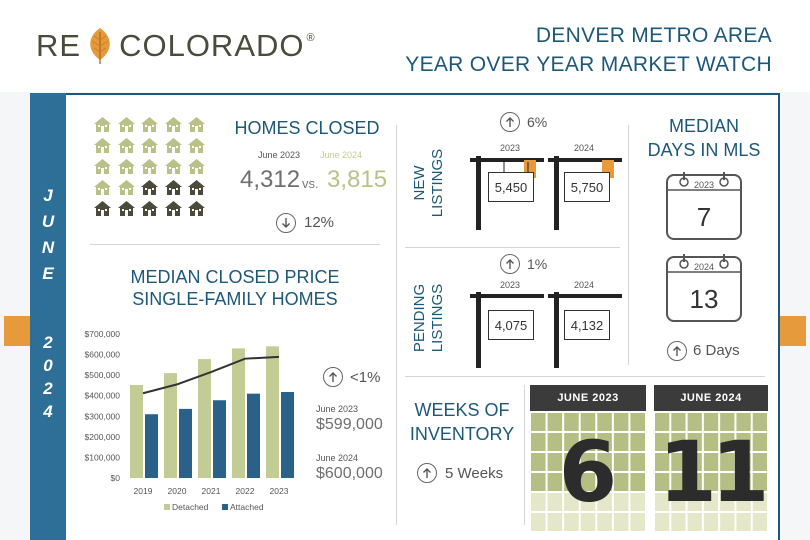  What do you see at coordinates (588, 64) in the screenshot?
I see `title-line-2: YEAR OVER YEAR MARKET WATCH` at bounding box center [588, 64].